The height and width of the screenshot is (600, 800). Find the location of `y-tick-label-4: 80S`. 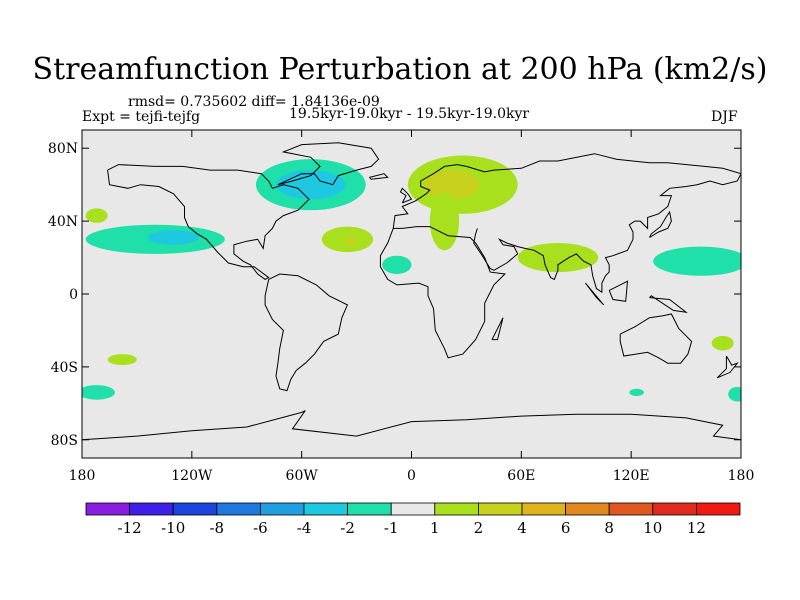

y-tick-label-4: 80S is located at coordinates (64, 441).